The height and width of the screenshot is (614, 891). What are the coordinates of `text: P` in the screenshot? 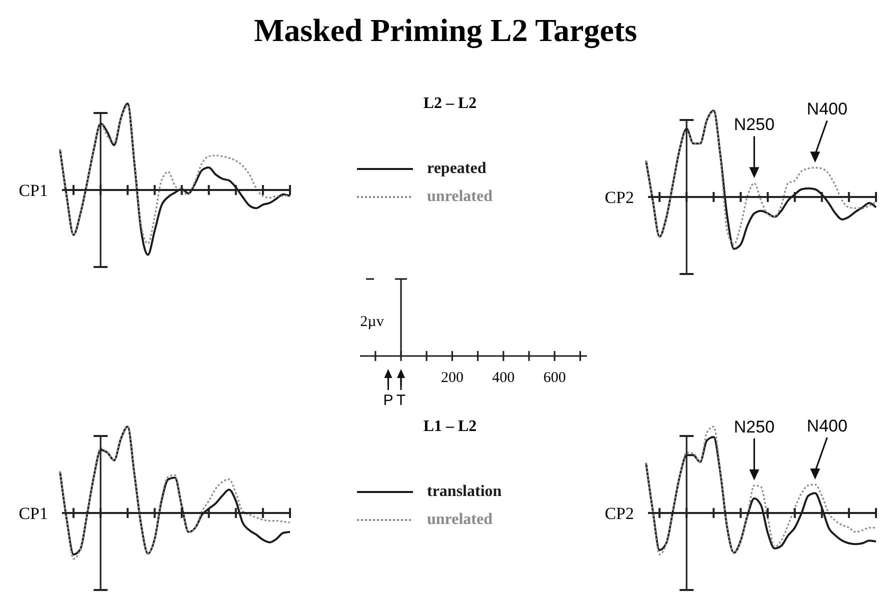 It's located at (388, 400).